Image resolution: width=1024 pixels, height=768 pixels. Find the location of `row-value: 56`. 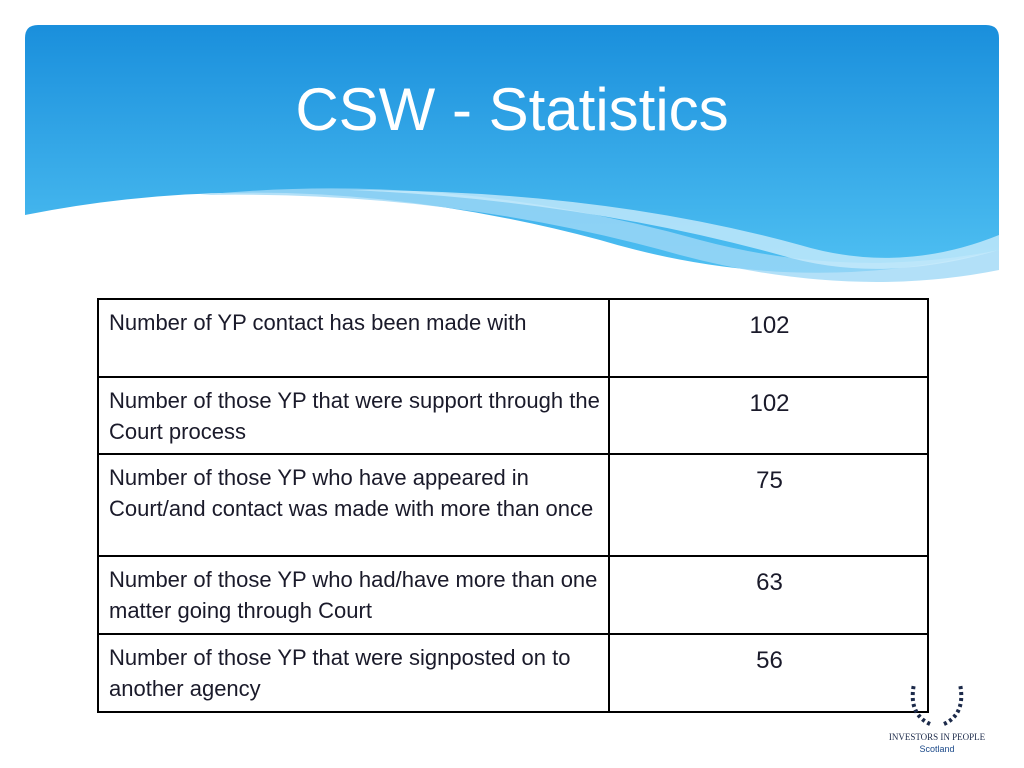

row-value: 56 is located at coordinates (768, 673).